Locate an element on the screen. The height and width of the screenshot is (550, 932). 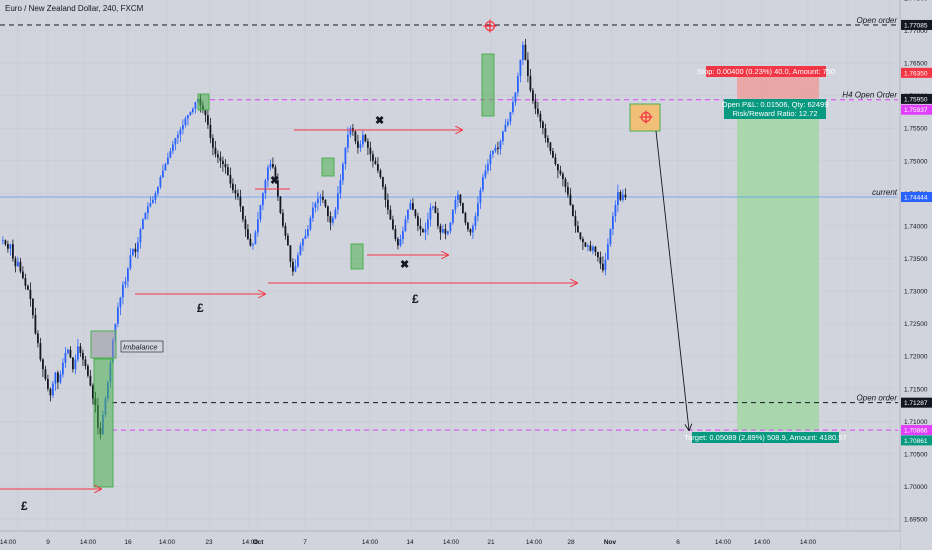
hline-label: H4 Open Order is located at coordinates (869, 95).